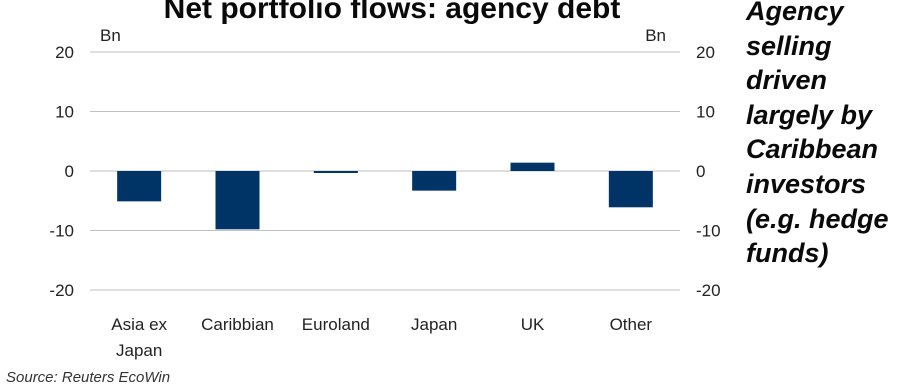 The width and height of the screenshot is (914, 391). I want to click on source-note: Source: Reuters EcoWin, so click(88, 377).